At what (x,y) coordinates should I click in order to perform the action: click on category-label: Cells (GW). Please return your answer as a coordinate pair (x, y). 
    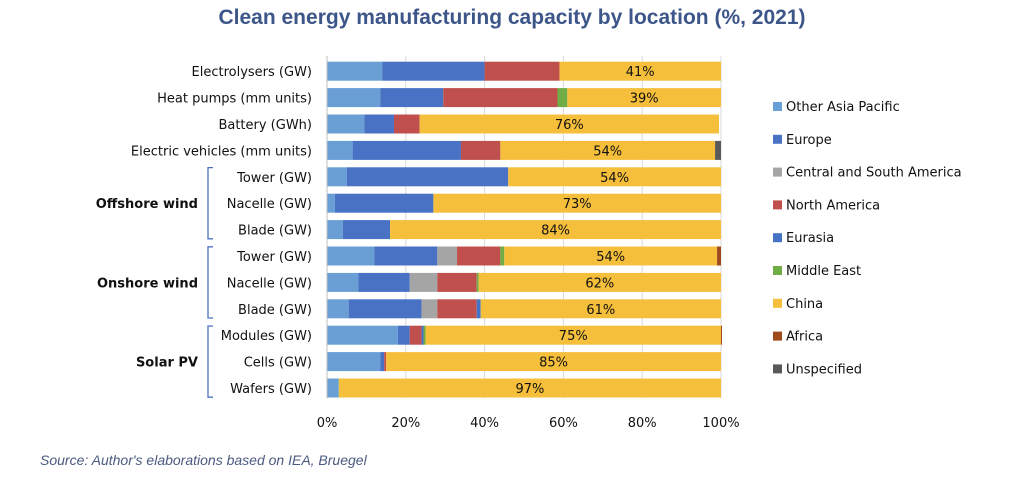
    Looking at the image, I should click on (278, 363).